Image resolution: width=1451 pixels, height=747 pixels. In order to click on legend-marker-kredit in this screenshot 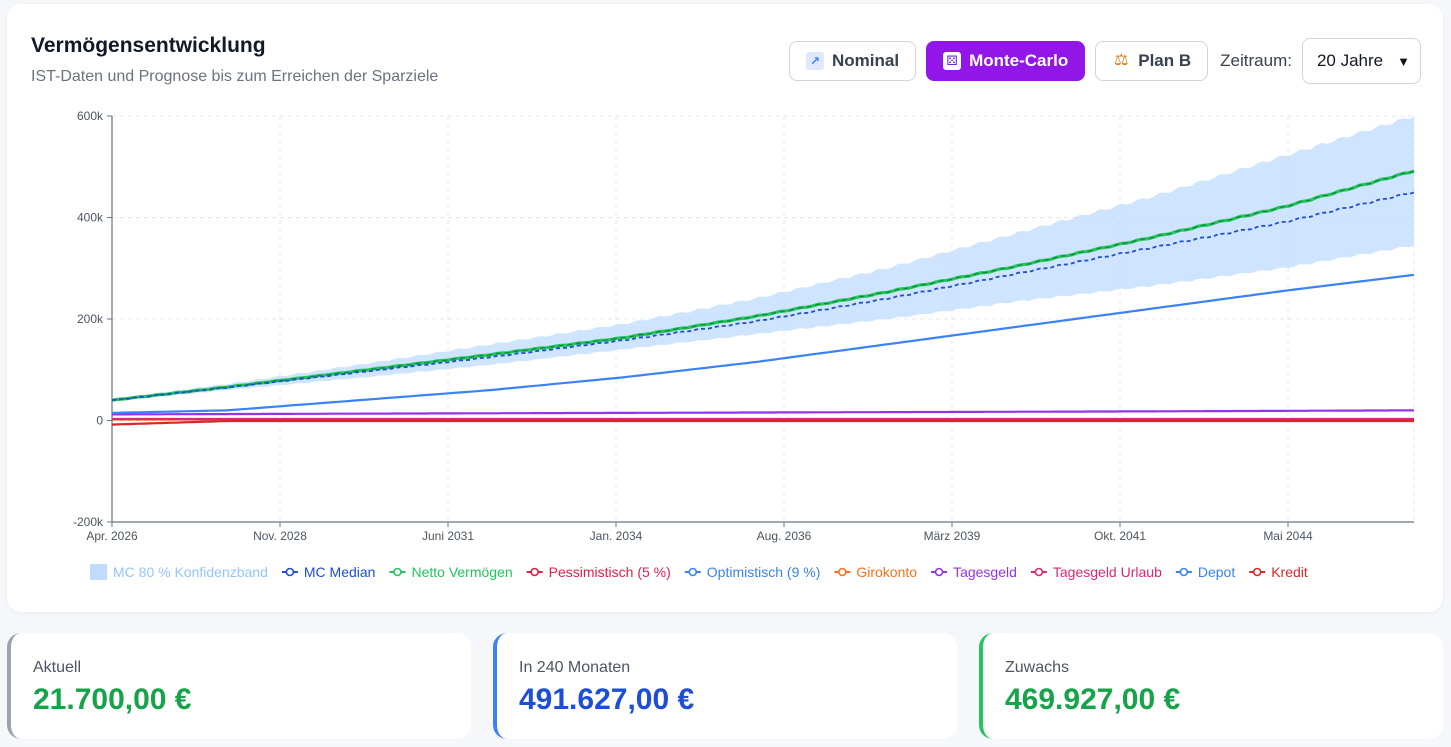, I will do `click(1257, 572)`.